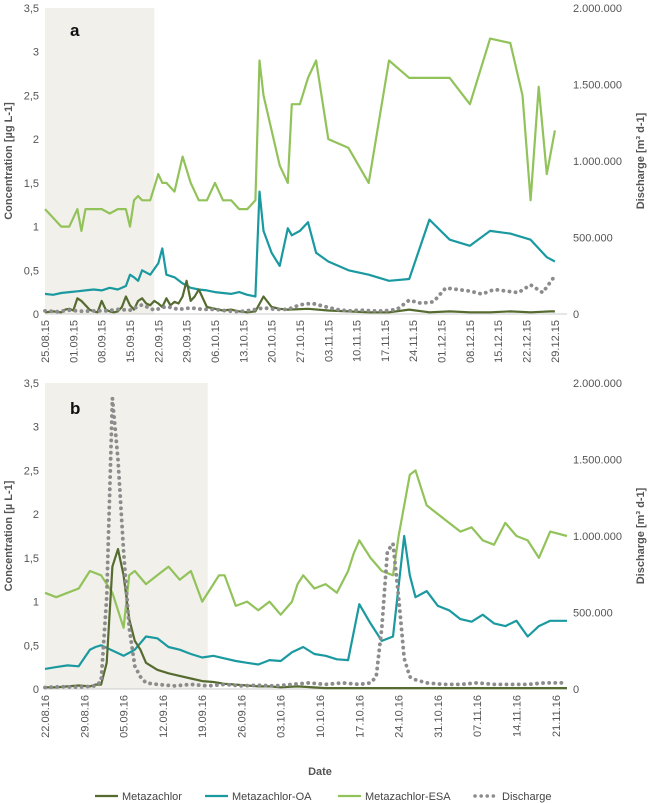 This screenshot has height=803, width=649. Describe the element at coordinates (46, 716) in the screenshot. I see `pb-x-tick-label: 22.08.16` at that location.